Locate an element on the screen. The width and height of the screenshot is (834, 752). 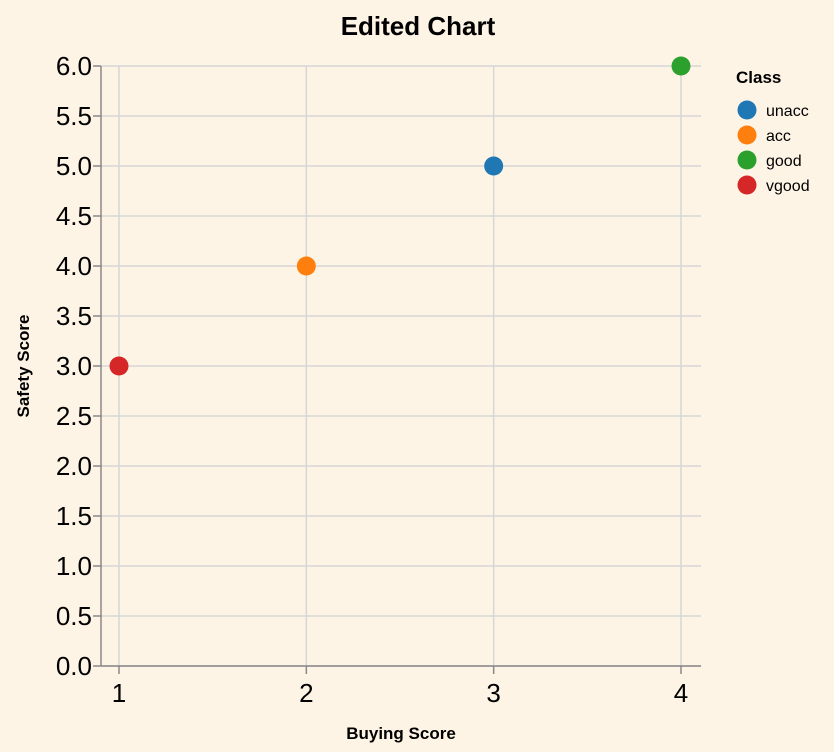
legend-label-good: good is located at coordinates (784, 161).